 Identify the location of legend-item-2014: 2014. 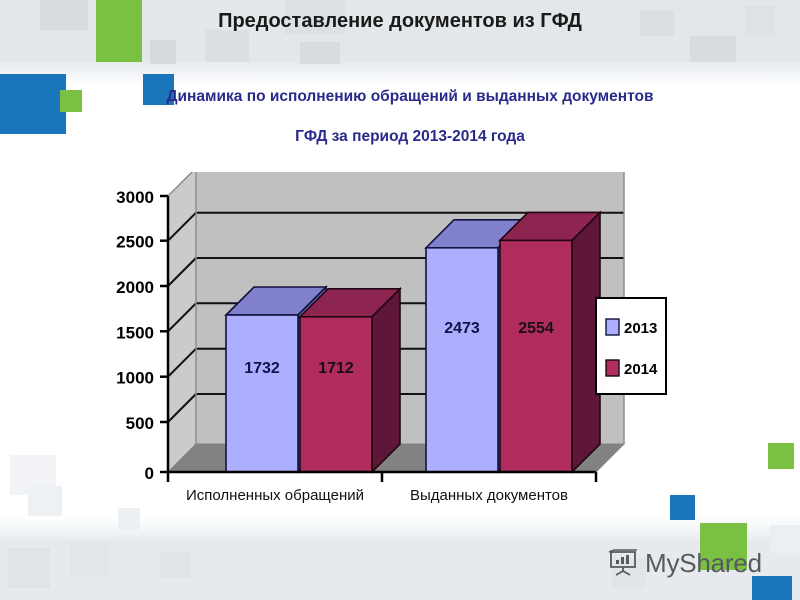
(631, 368).